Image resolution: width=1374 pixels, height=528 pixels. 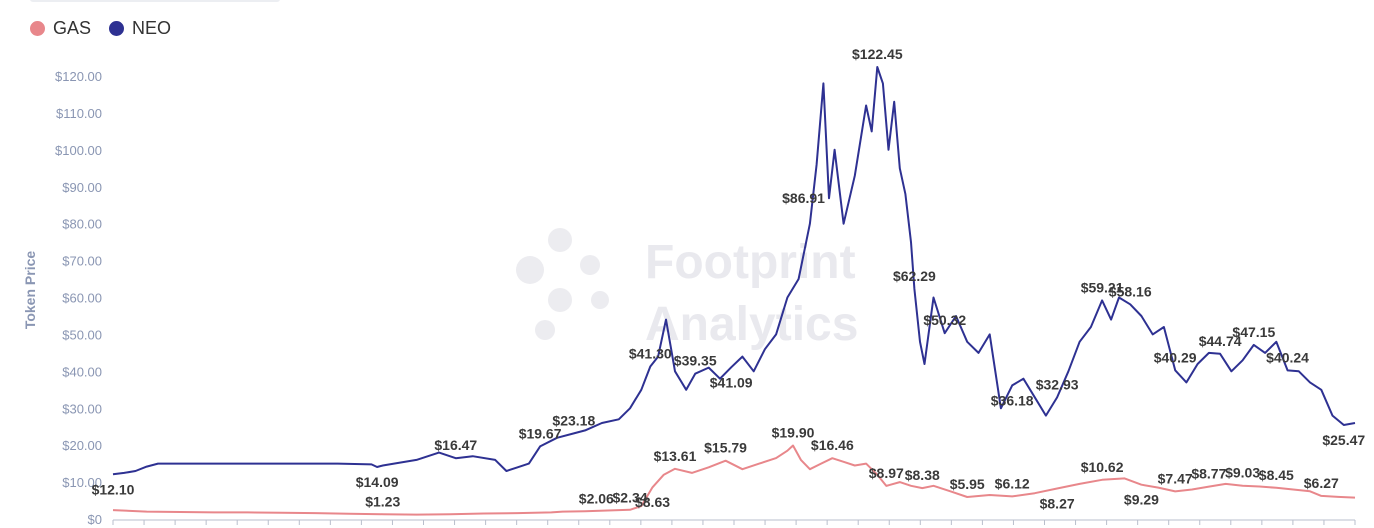 What do you see at coordinates (82, 482) in the screenshot?
I see `y-tick-label: $10.00` at bounding box center [82, 482].